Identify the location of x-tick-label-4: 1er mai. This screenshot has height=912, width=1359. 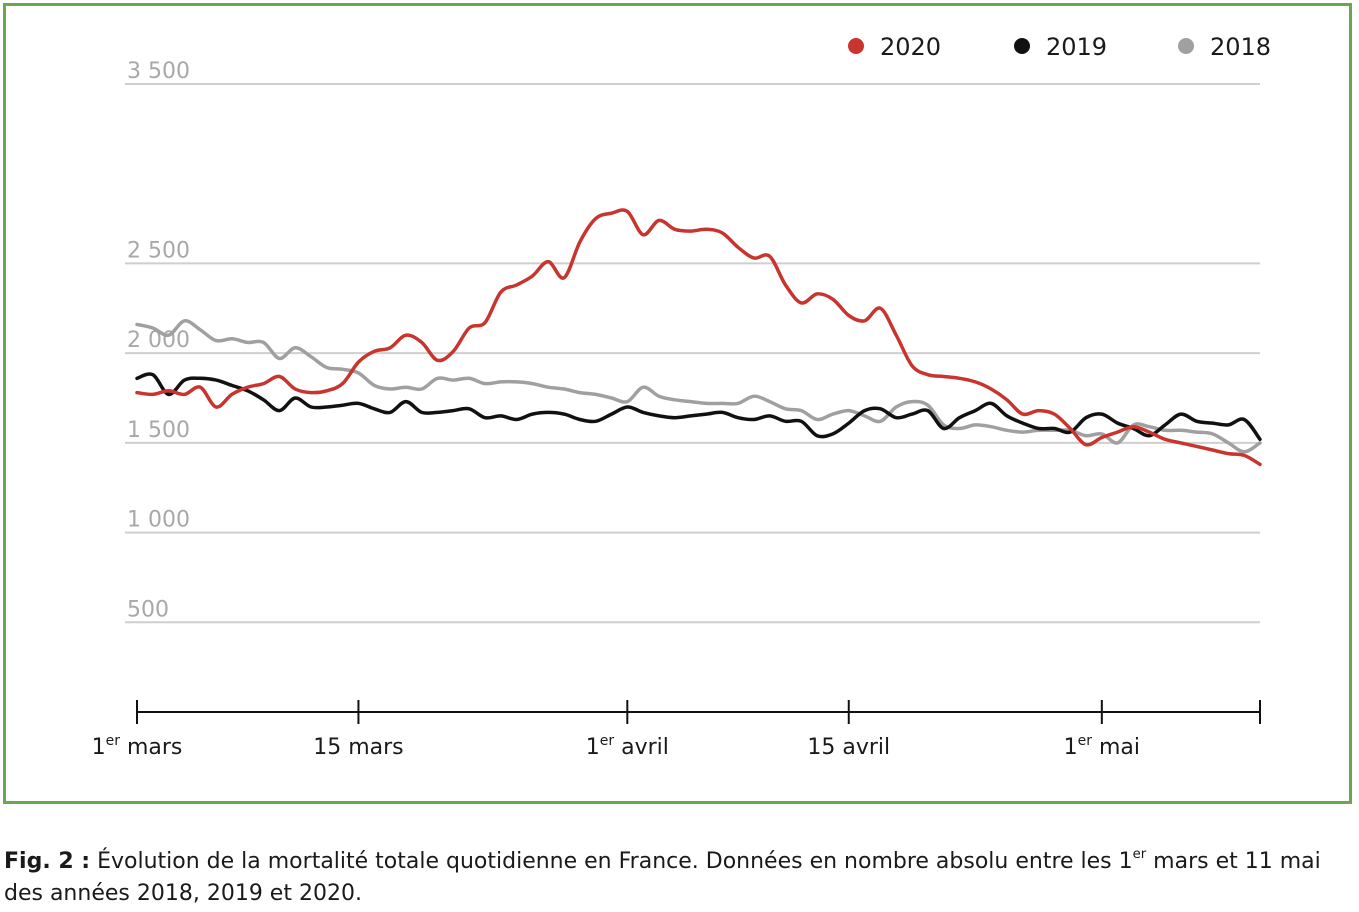
(1102, 746).